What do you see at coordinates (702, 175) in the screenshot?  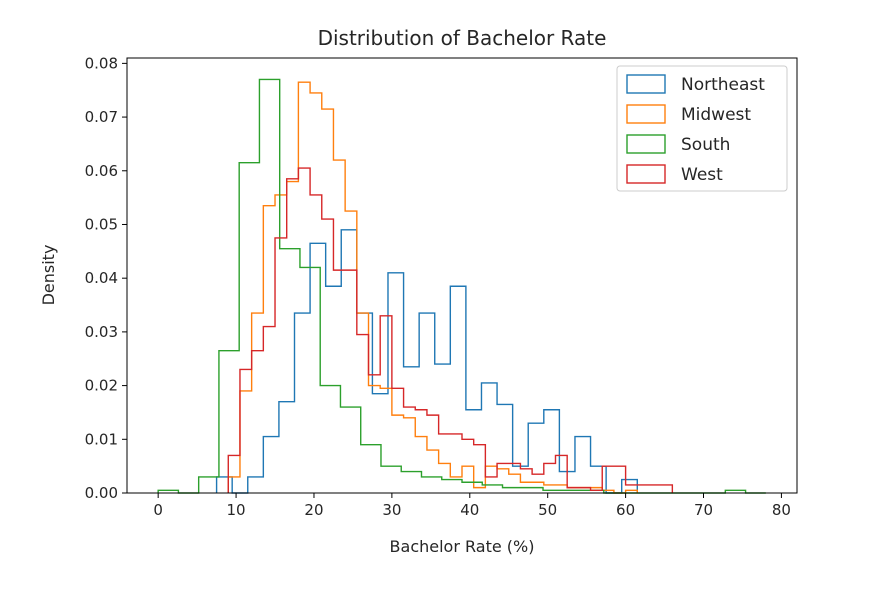 I see `legend-label-west: West` at bounding box center [702, 175].